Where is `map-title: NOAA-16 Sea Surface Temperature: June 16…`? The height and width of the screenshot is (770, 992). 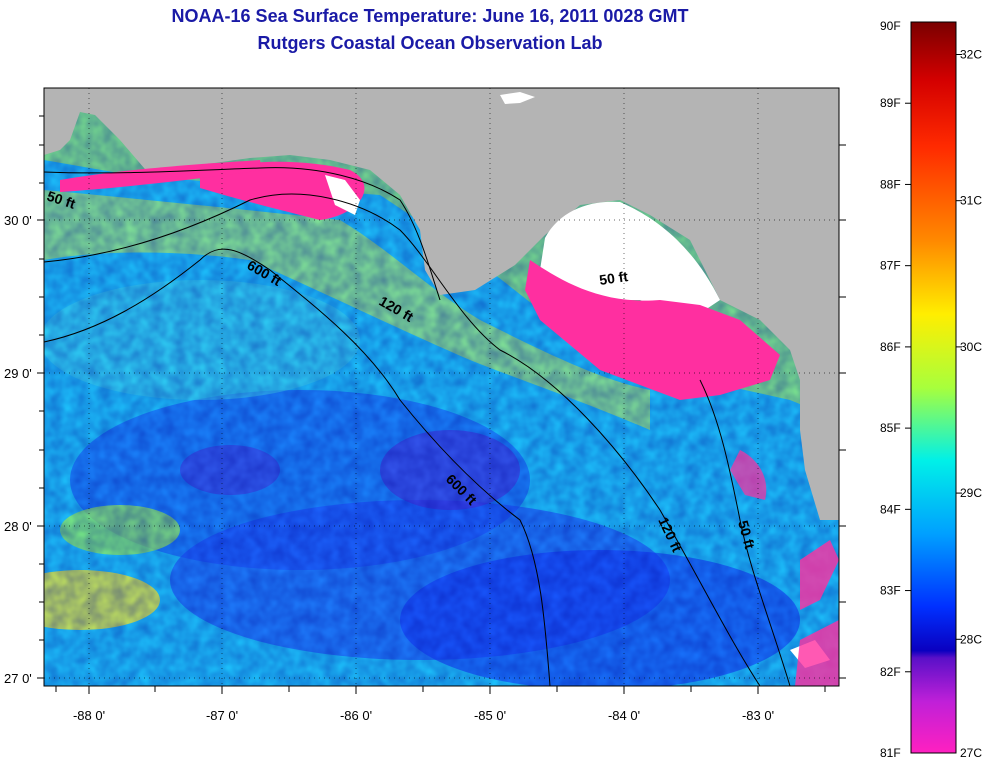 map-title: NOAA-16 Sea Surface Temperature: June 16… is located at coordinates (430, 16).